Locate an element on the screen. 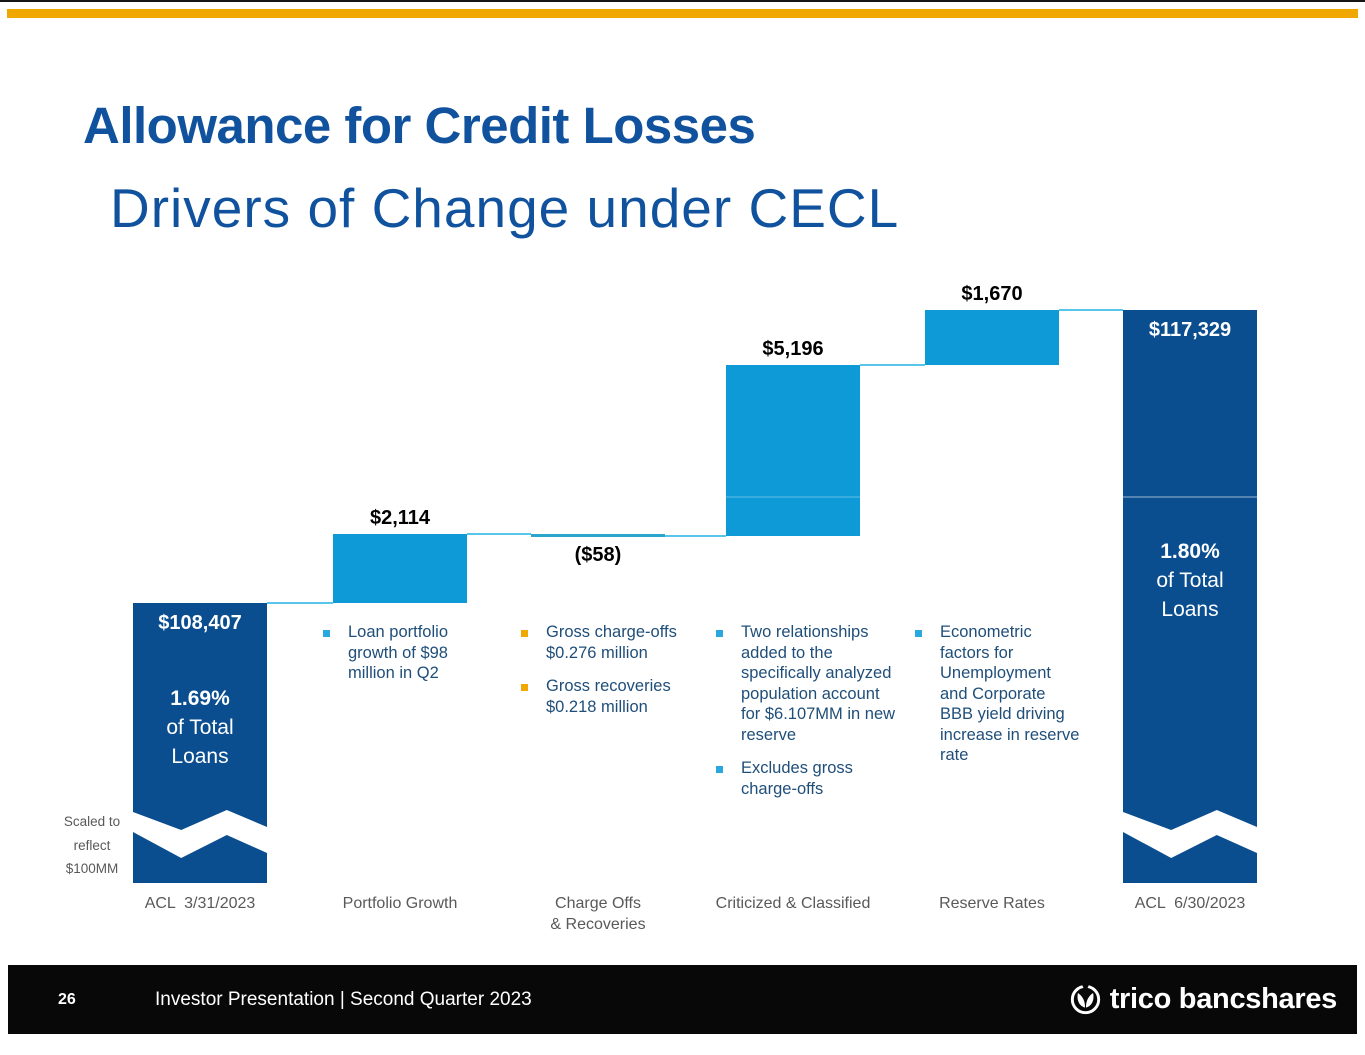 The width and height of the screenshot is (1365, 1055). axis-category-label: ACL 3/31/2023 is located at coordinates (200, 903).